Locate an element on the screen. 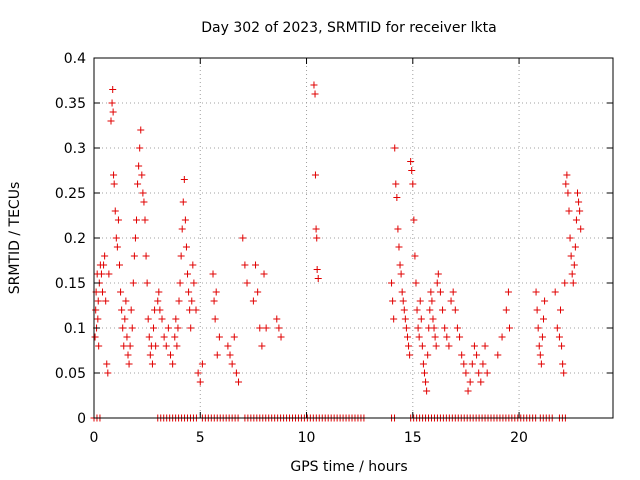 The image size is (640, 480). y-tick-label: 0.4 is located at coordinates (75, 59).